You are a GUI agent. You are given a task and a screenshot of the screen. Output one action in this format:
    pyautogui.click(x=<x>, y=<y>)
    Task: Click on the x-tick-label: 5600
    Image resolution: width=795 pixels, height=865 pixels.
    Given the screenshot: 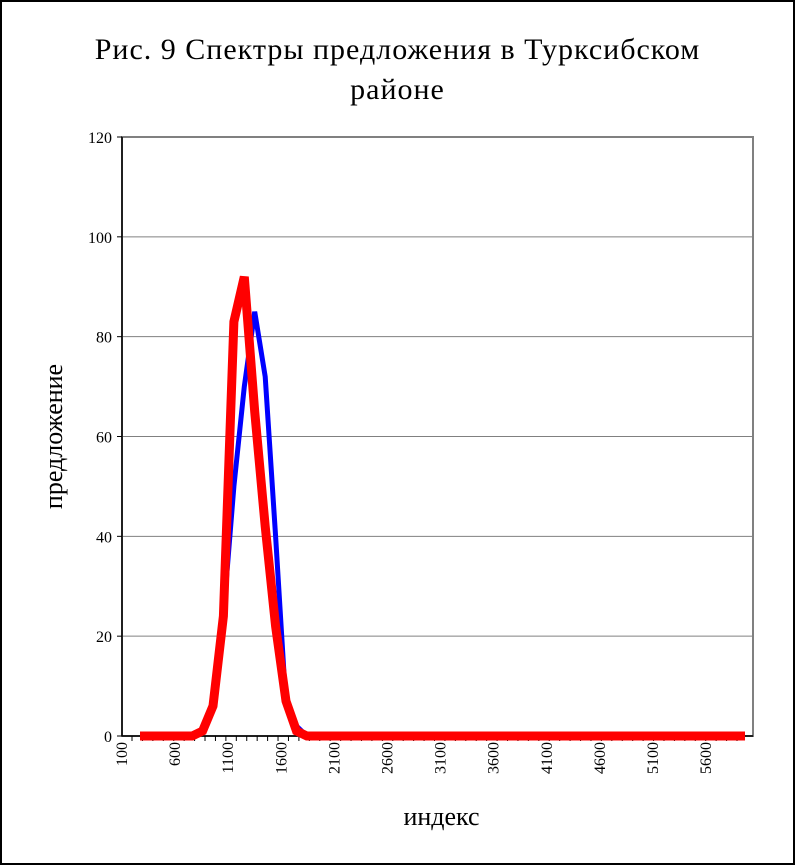 What is the action you would take?
    pyautogui.click(x=706, y=758)
    